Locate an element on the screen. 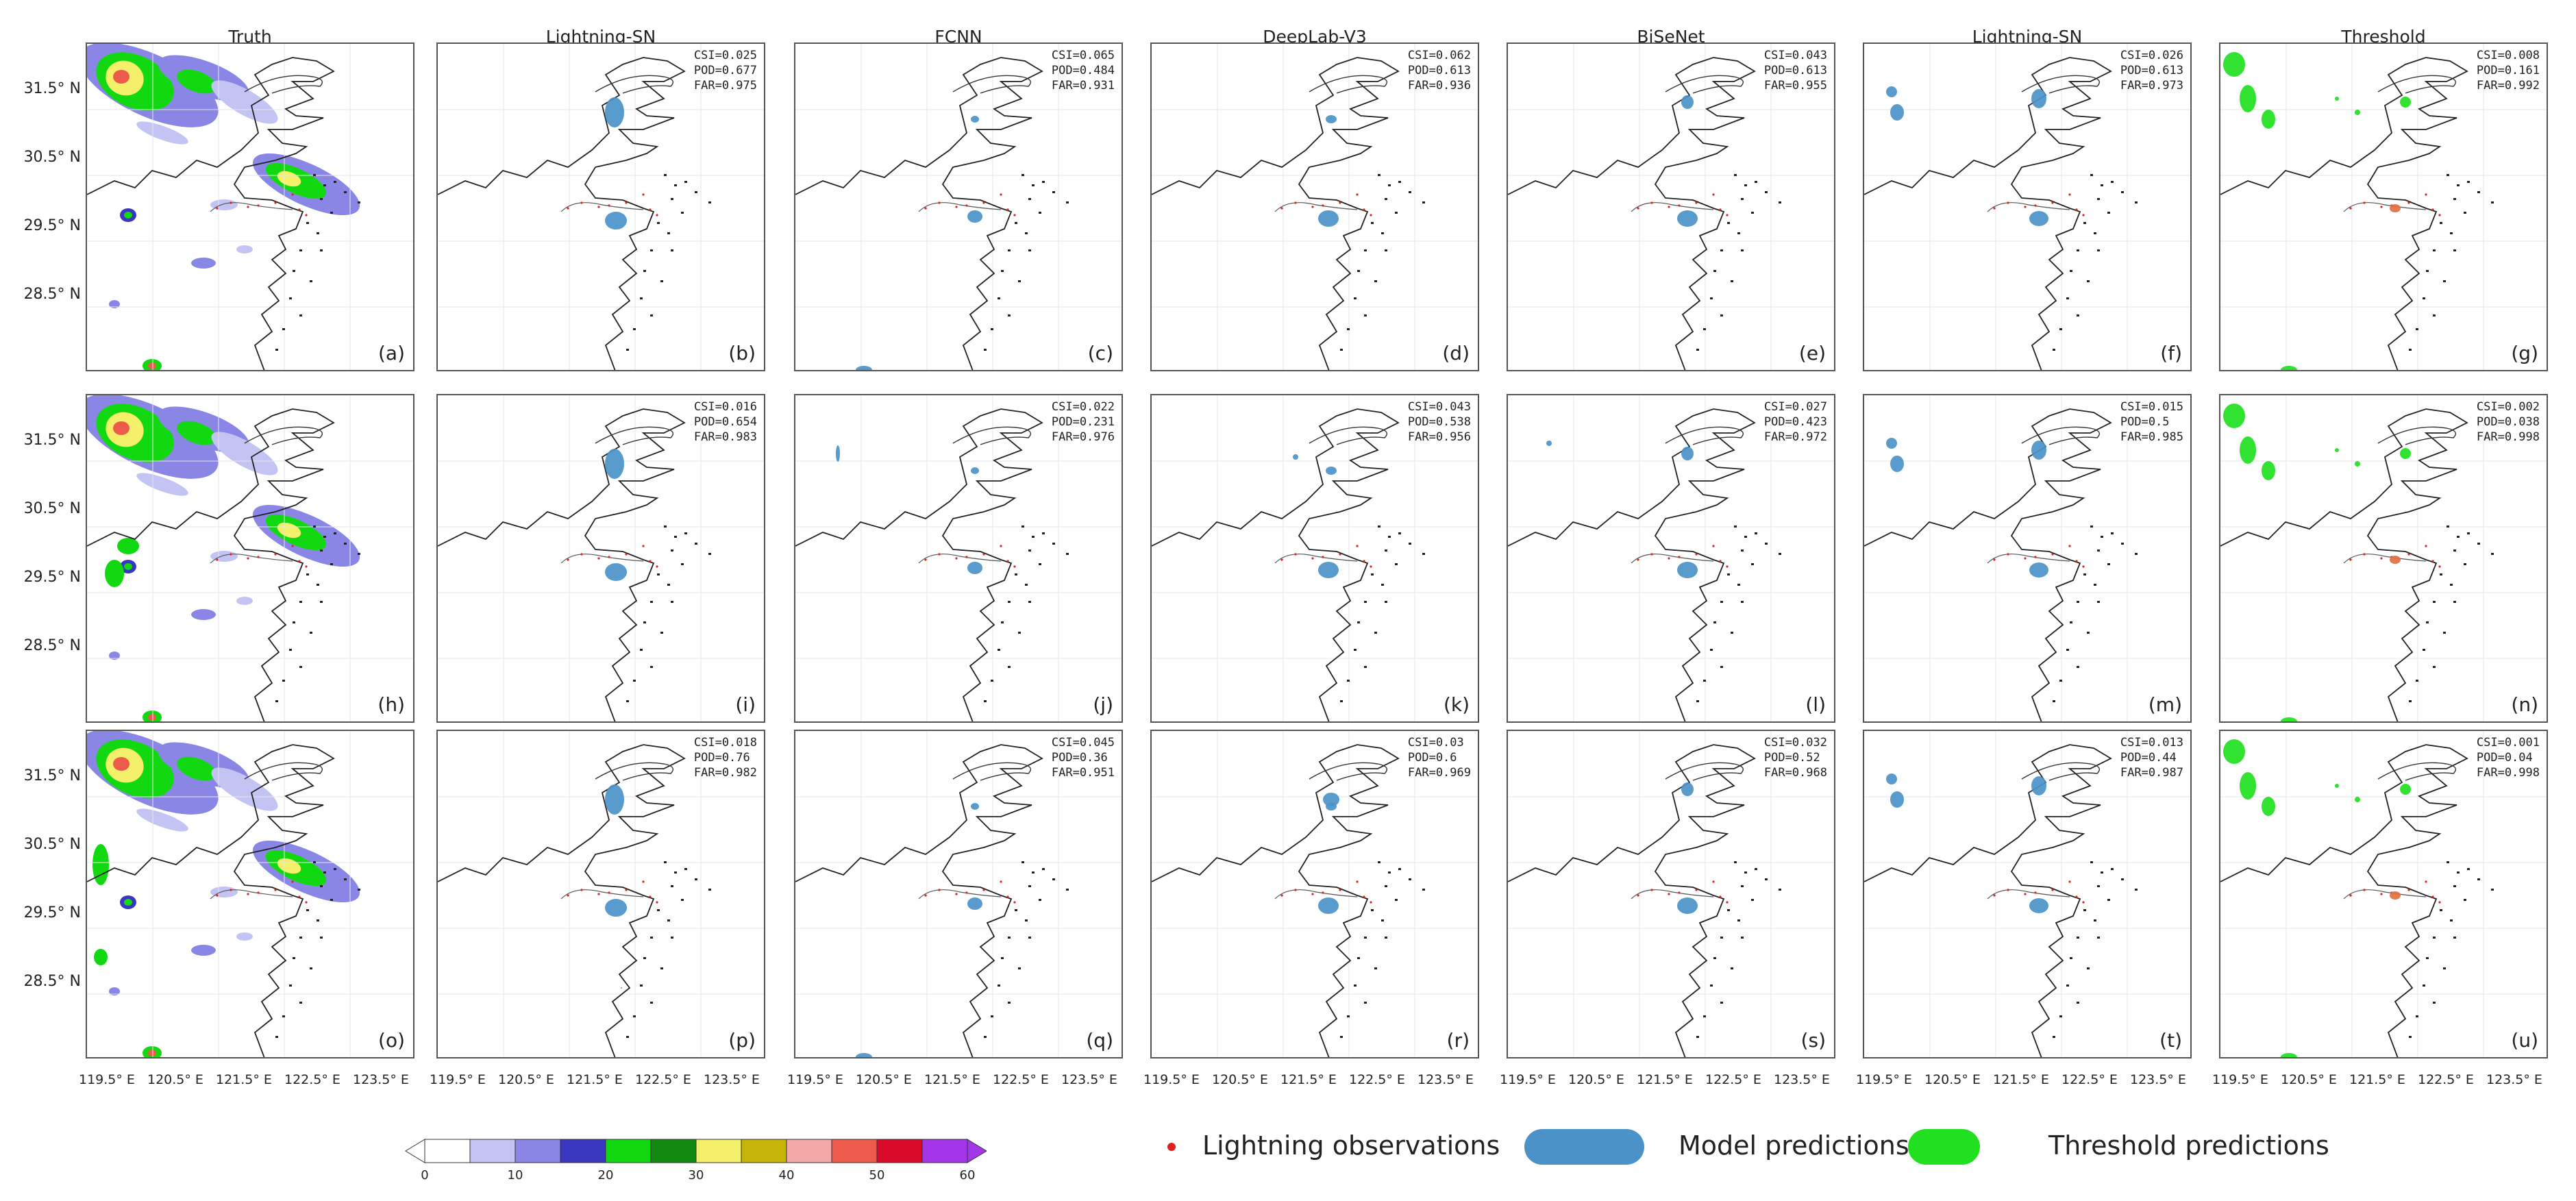 The image size is (2576, 1201). latitude-tick-label: 31.5° N is located at coordinates (52, 776).